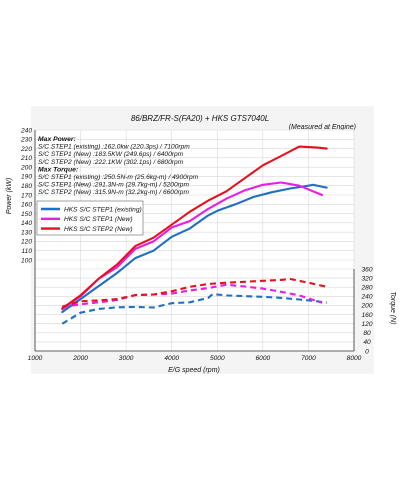 The image size is (400, 489). Describe the element at coordinates (126, 358) in the screenshot. I see `x-tick-label: 3000` at that location.